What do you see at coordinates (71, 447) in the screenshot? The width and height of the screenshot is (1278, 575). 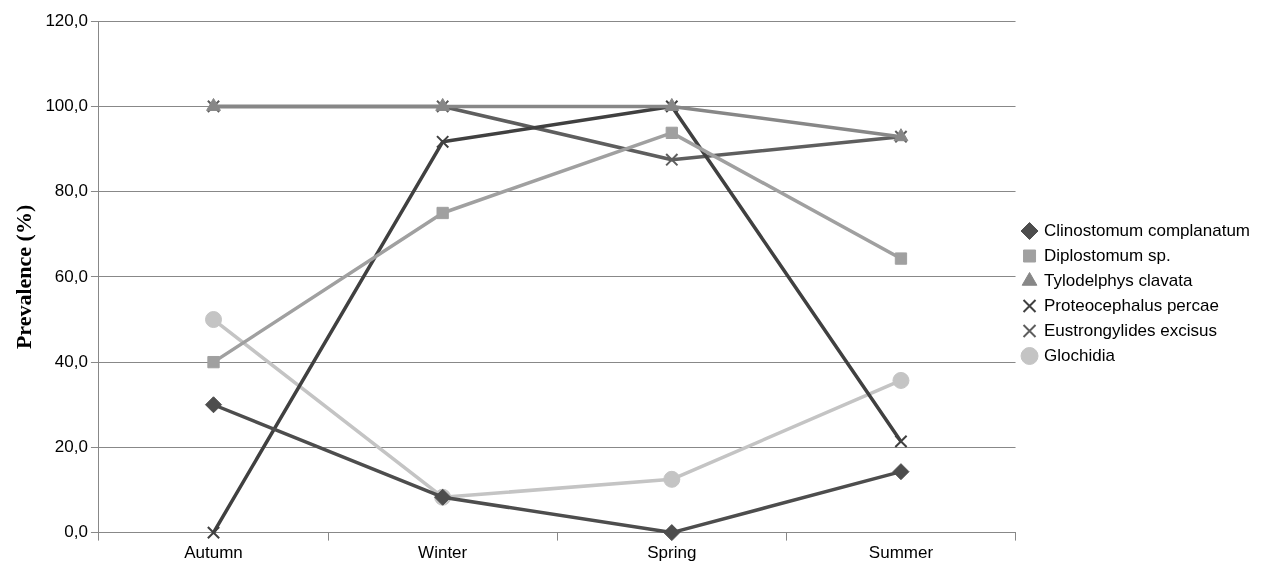 I see `y-tick-label: 20,0` at bounding box center [71, 447].